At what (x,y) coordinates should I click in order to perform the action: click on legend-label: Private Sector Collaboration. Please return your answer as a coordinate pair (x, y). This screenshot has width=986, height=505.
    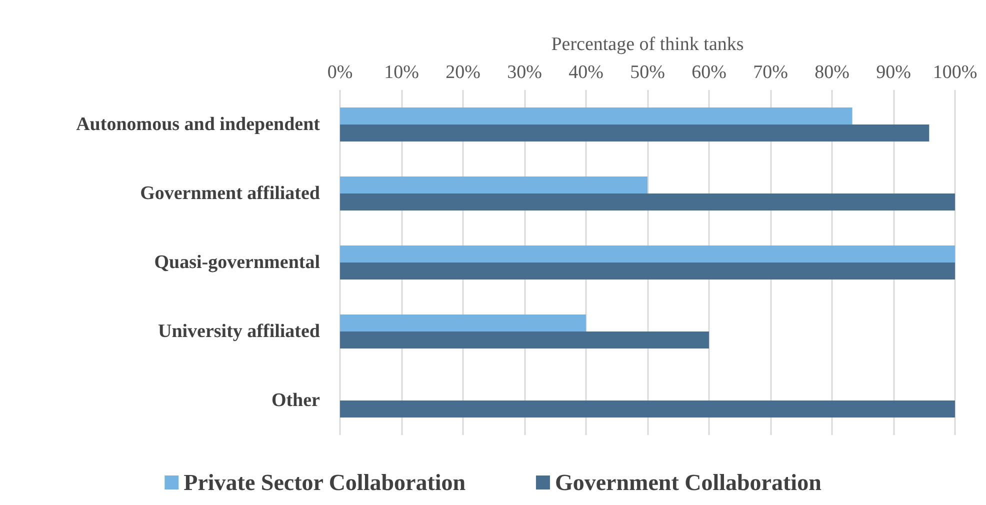
    Looking at the image, I should click on (325, 482).